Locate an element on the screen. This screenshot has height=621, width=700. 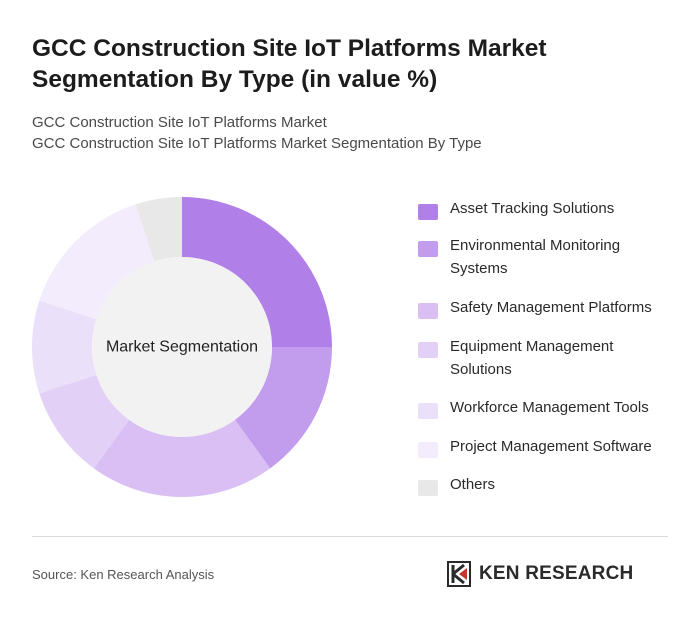
brand-logo: KEN RESEARCH is located at coordinates (559, 574).